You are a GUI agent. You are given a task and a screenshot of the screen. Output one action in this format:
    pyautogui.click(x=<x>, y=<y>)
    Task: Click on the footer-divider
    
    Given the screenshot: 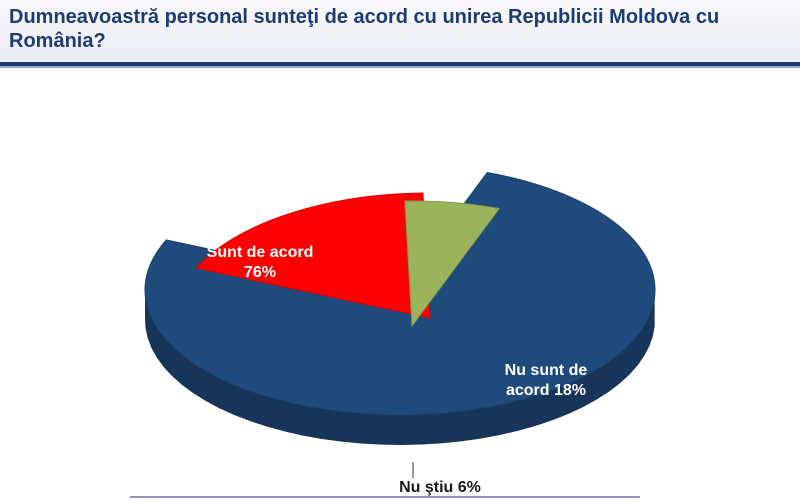 What is the action you would take?
    pyautogui.click(x=385, y=497)
    